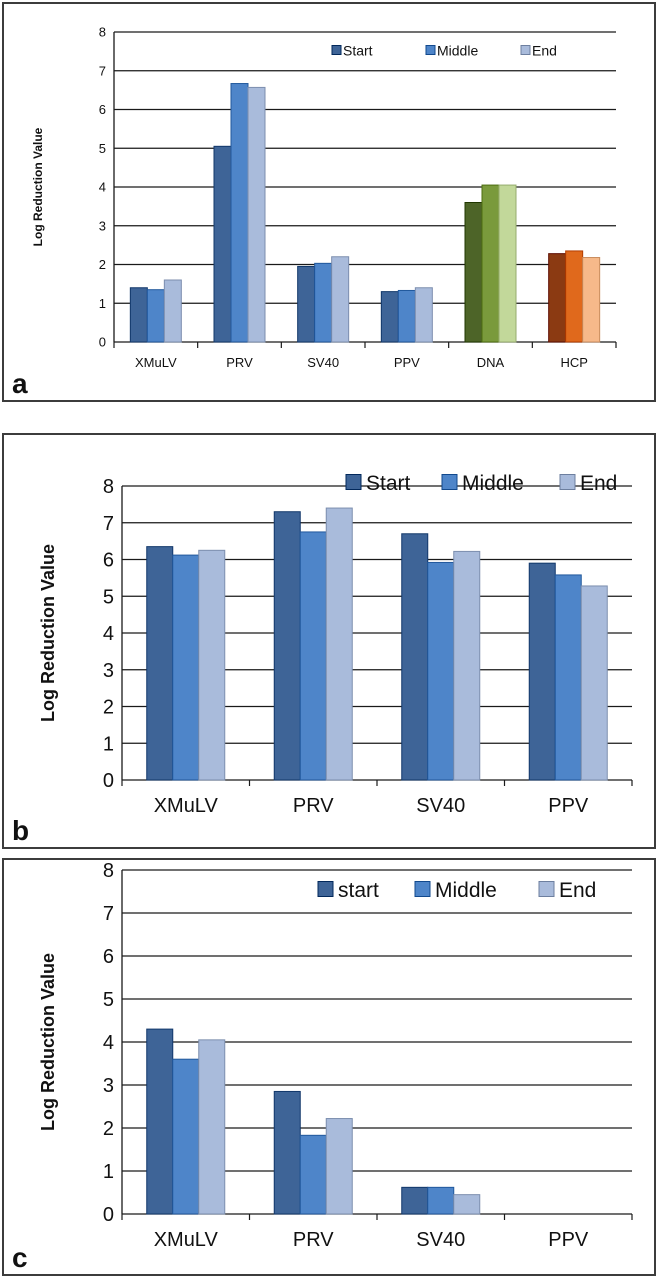  Describe the element at coordinates (557, 298) in the screenshot. I see `bar-start-hcp` at that location.